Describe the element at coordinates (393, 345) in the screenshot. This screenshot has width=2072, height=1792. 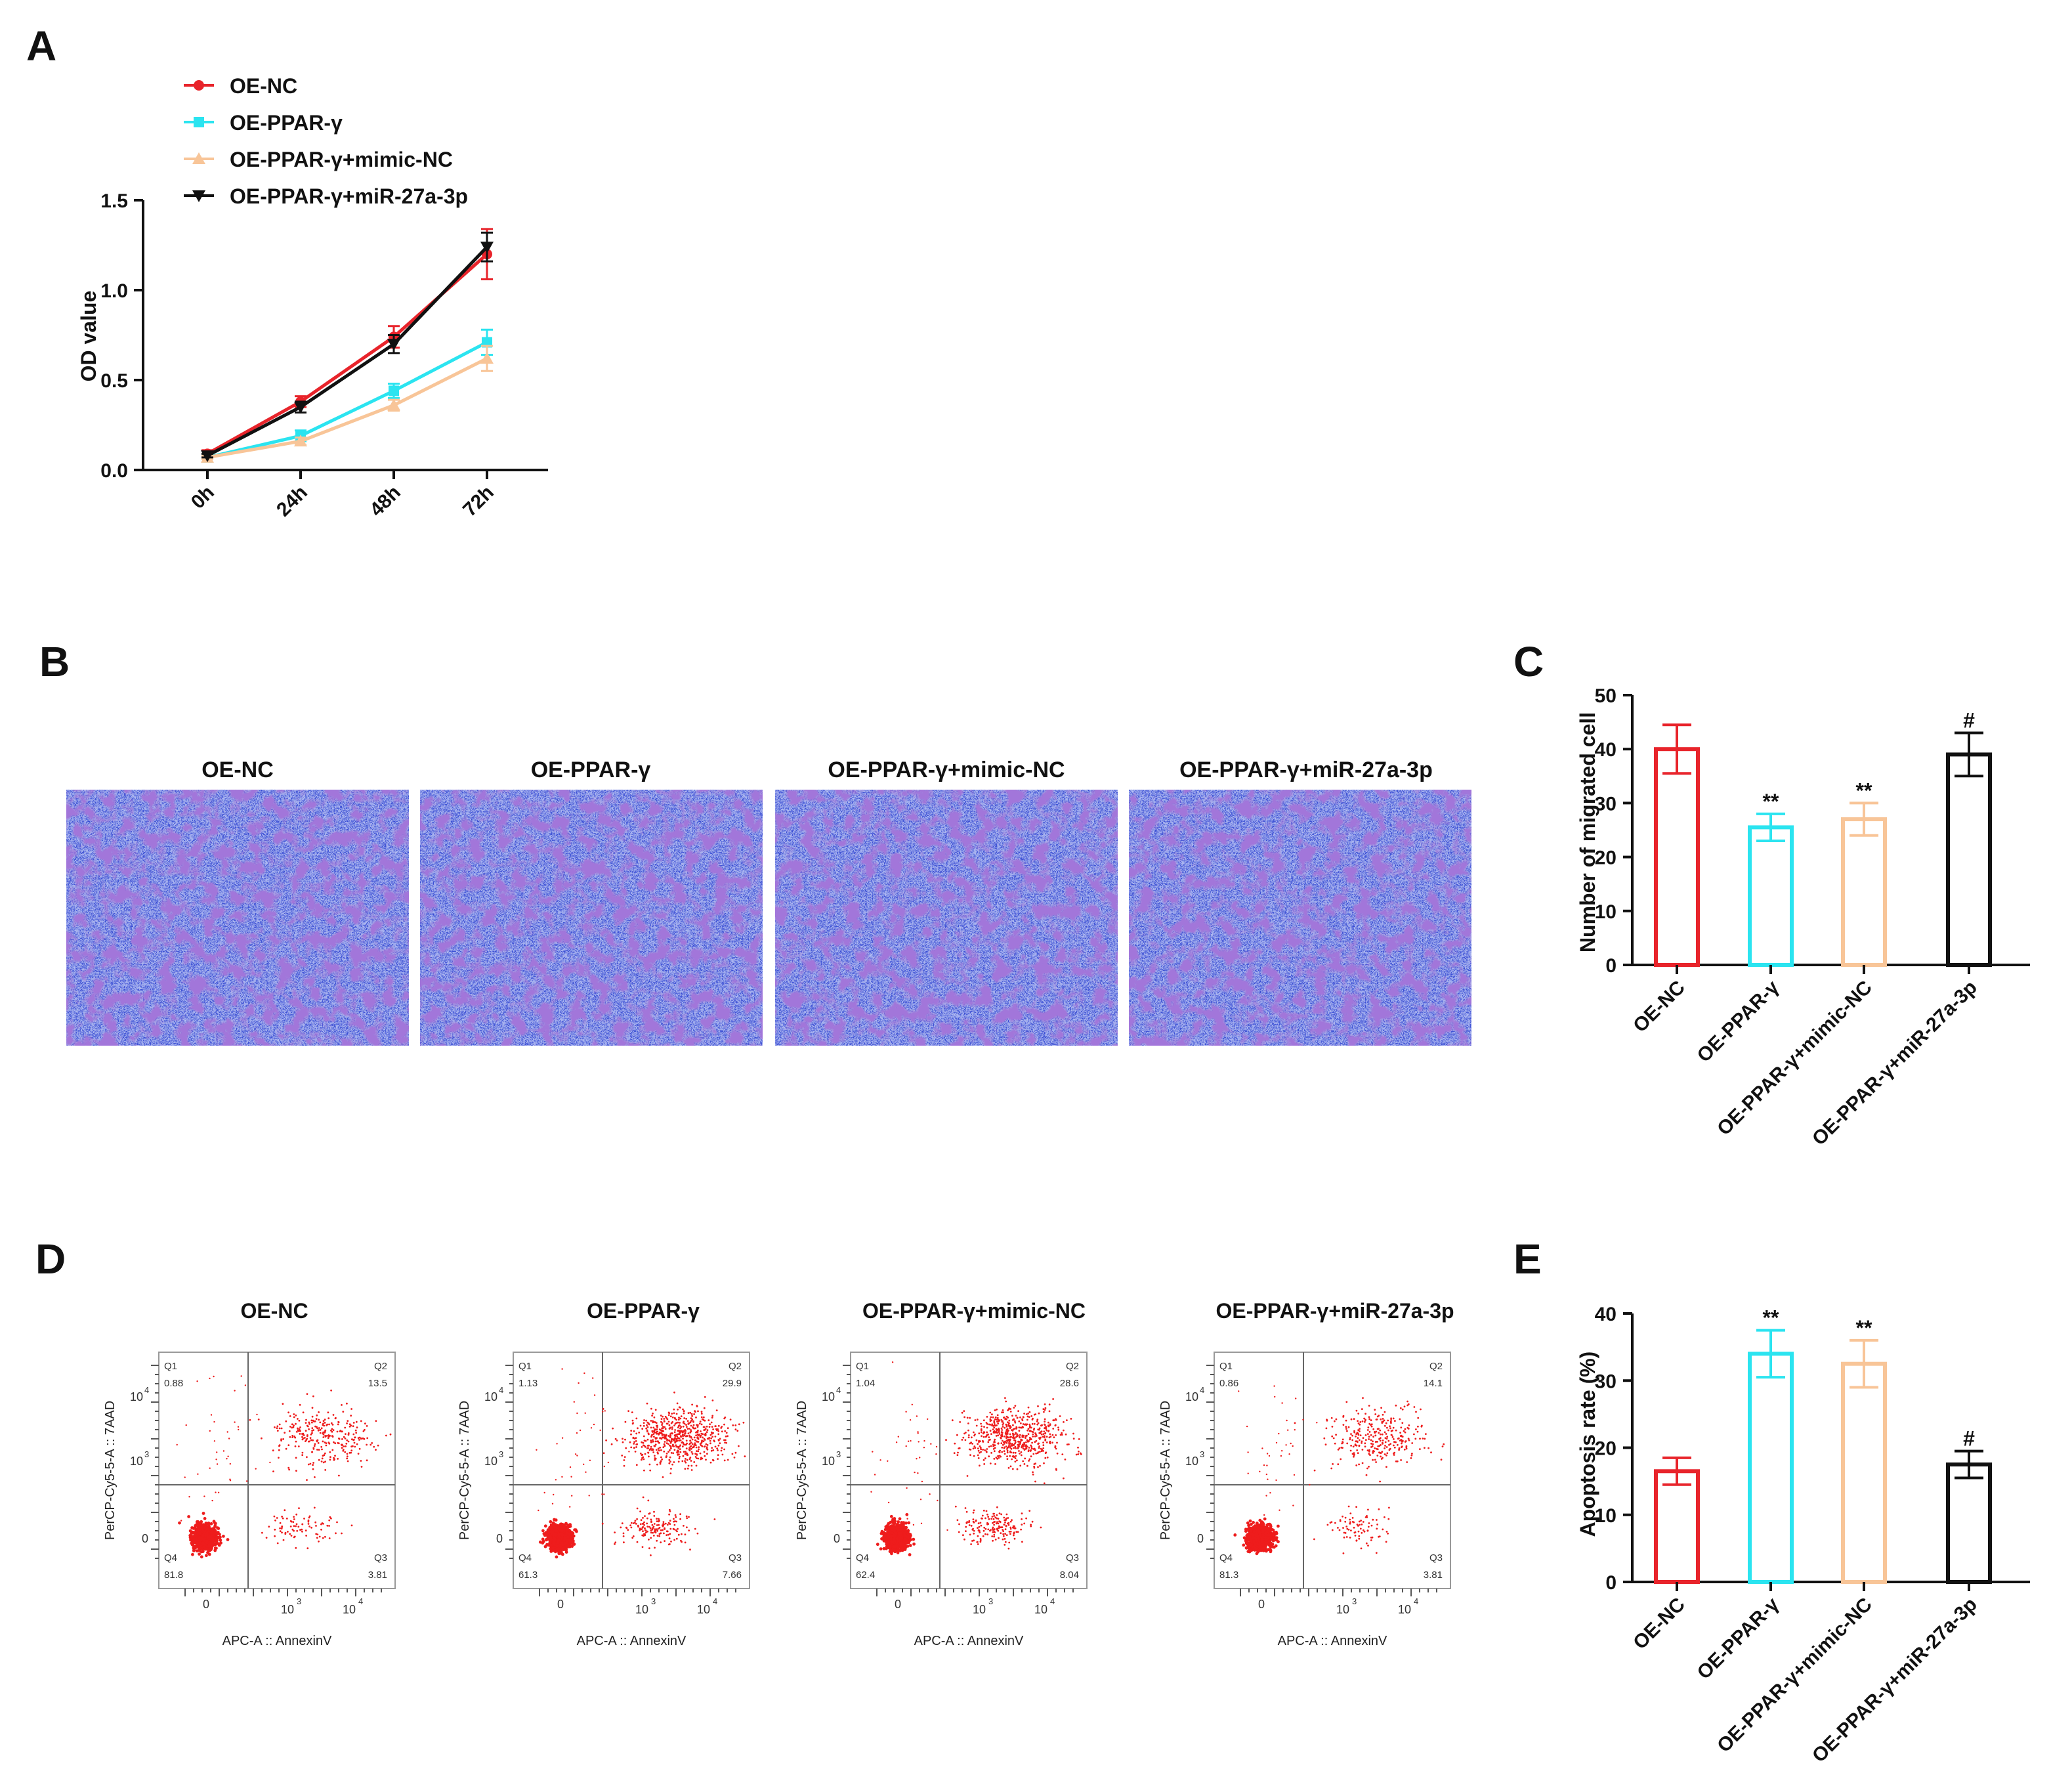
I see `data-point` at that location.